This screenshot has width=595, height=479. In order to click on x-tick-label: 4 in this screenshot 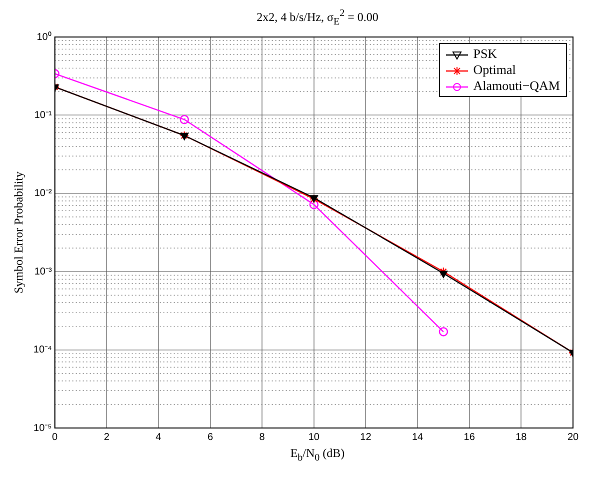, I will do `click(159, 437)`.